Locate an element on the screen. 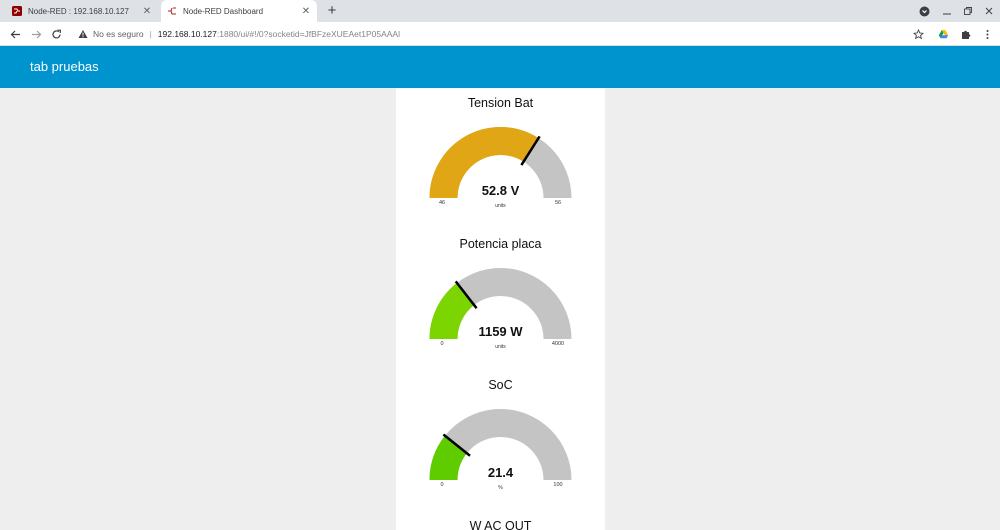 This screenshot has height=530, width=1000. gauge-value: 21.4 is located at coordinates (500, 472).